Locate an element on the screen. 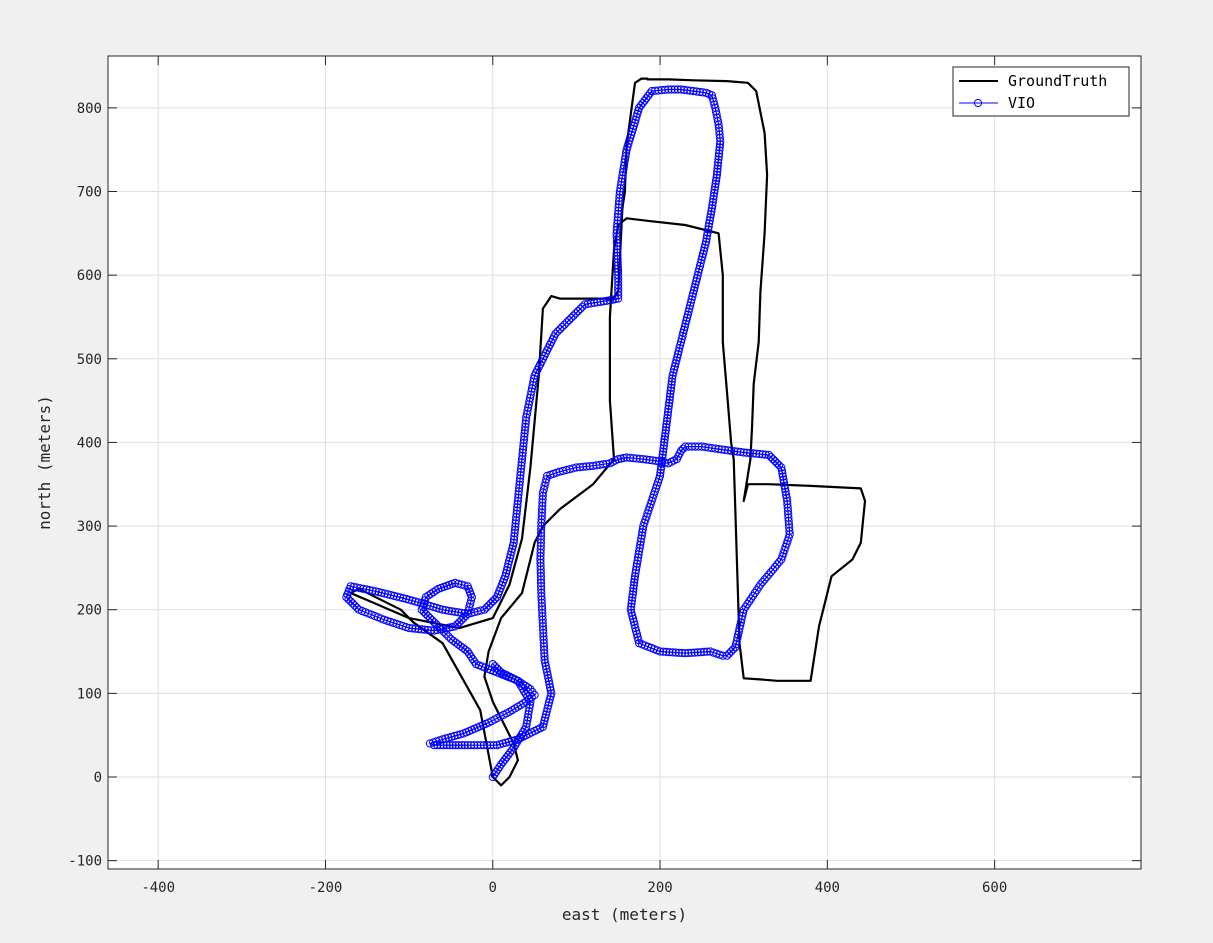 The image size is (1213, 943). legend: GroundTruth VIO is located at coordinates (1041, 91).